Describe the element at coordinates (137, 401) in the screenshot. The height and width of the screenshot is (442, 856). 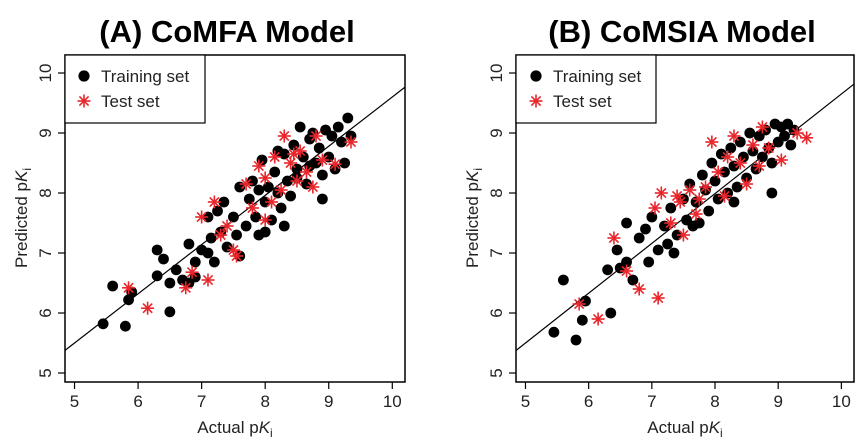
I see `panel-a-x-tick-label: 6` at that location.